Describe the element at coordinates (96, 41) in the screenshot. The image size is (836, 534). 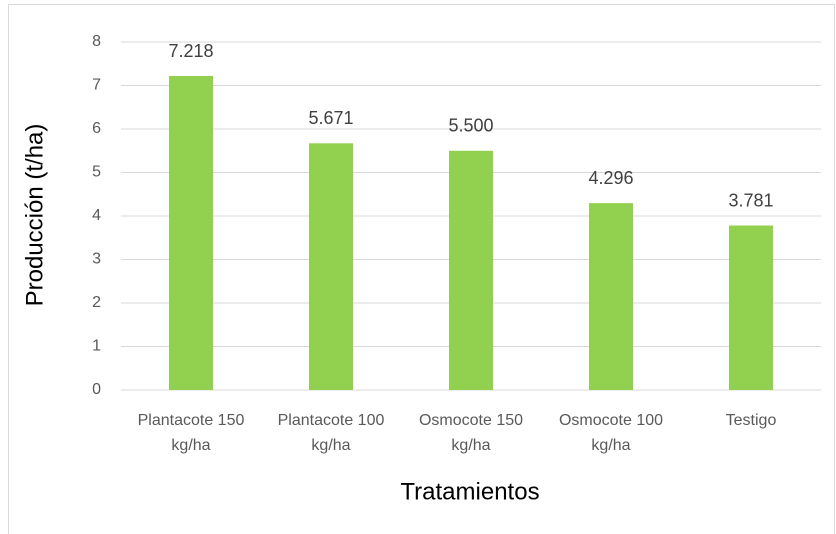
I see `y-tick-label: 8` at that location.